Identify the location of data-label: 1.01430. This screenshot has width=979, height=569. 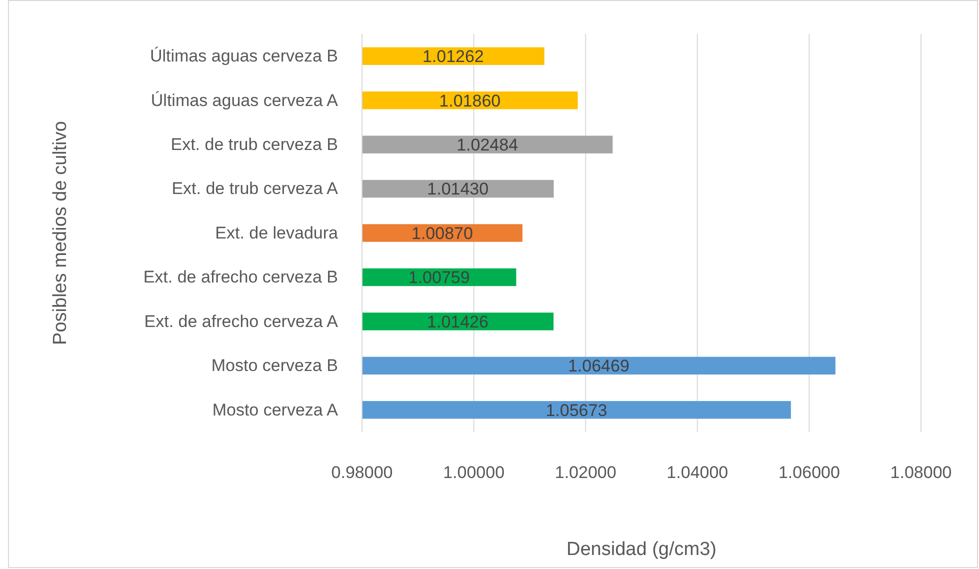
(458, 189).